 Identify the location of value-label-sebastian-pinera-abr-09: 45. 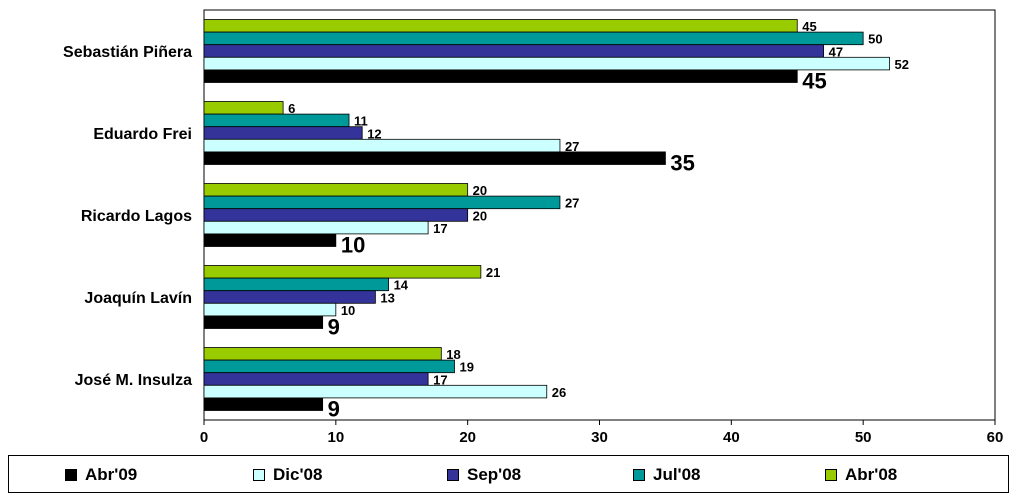
(814, 81).